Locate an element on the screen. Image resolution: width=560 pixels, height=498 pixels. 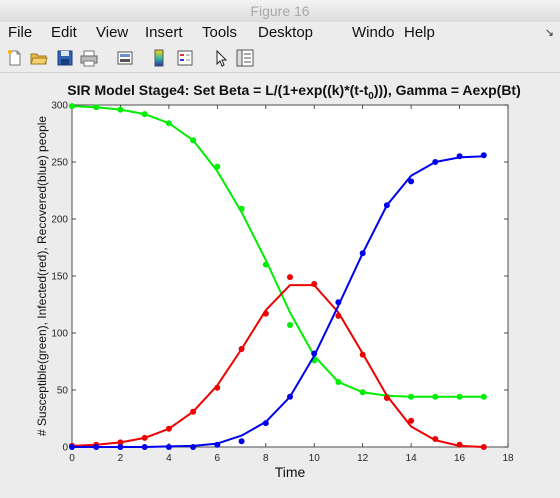
window-titlebar: Figure 16 is located at coordinates (280, 11).